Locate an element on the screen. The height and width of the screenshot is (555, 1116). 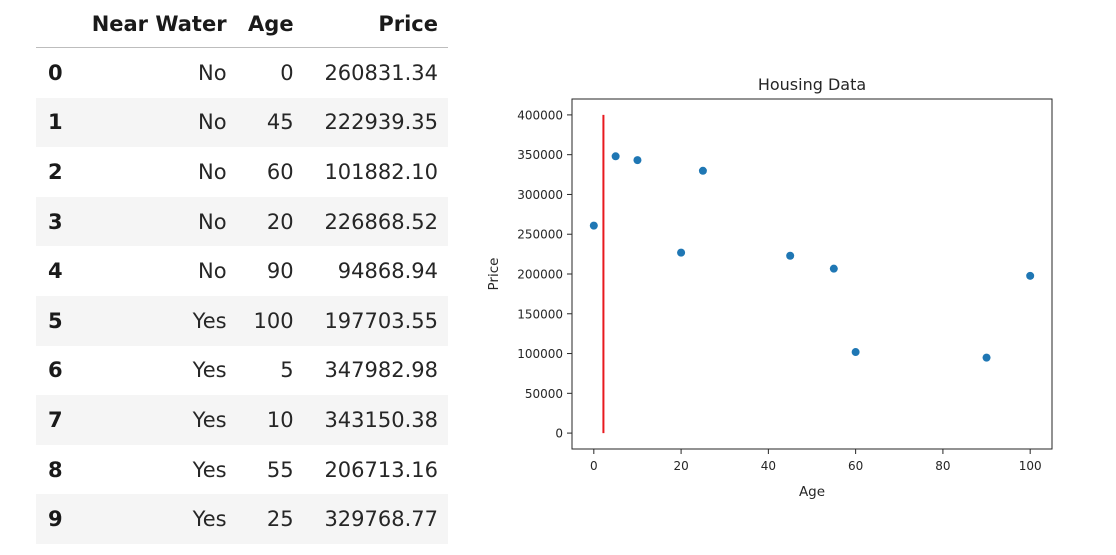
table-row: 8 Yes 55 206713.16 is located at coordinates (242, 470).